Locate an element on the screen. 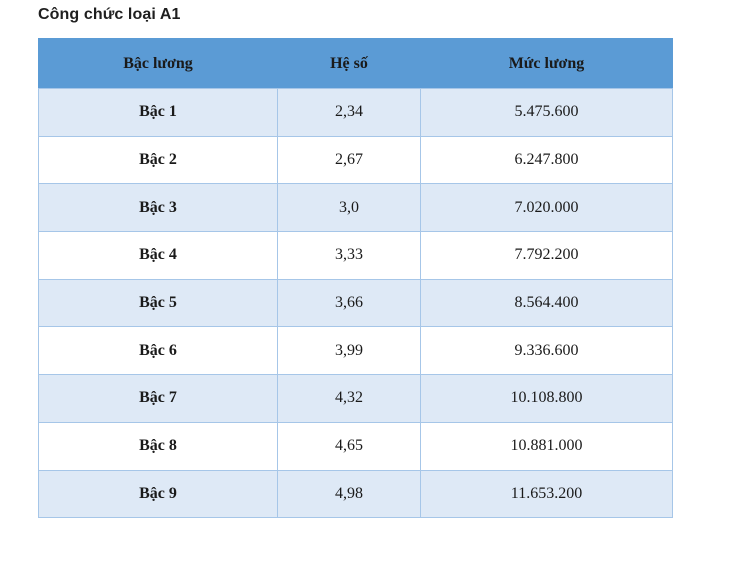 The height and width of the screenshot is (563, 730). page-title: Công chức loại A1 is located at coordinates (109, 14).